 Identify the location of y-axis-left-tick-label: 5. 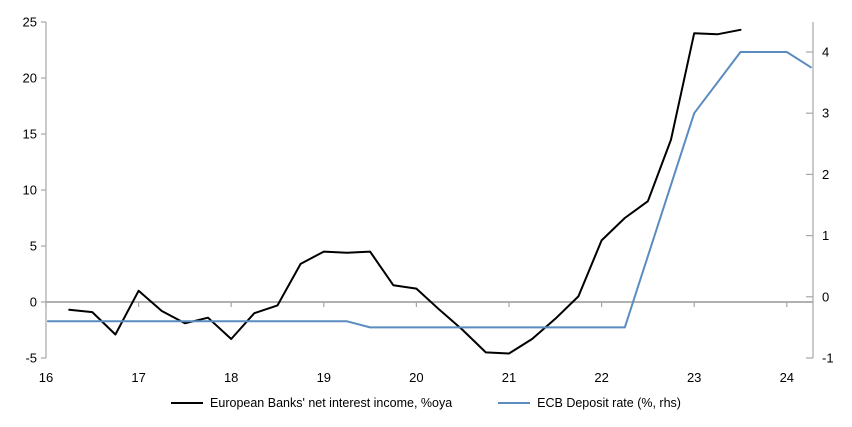
(33, 246).